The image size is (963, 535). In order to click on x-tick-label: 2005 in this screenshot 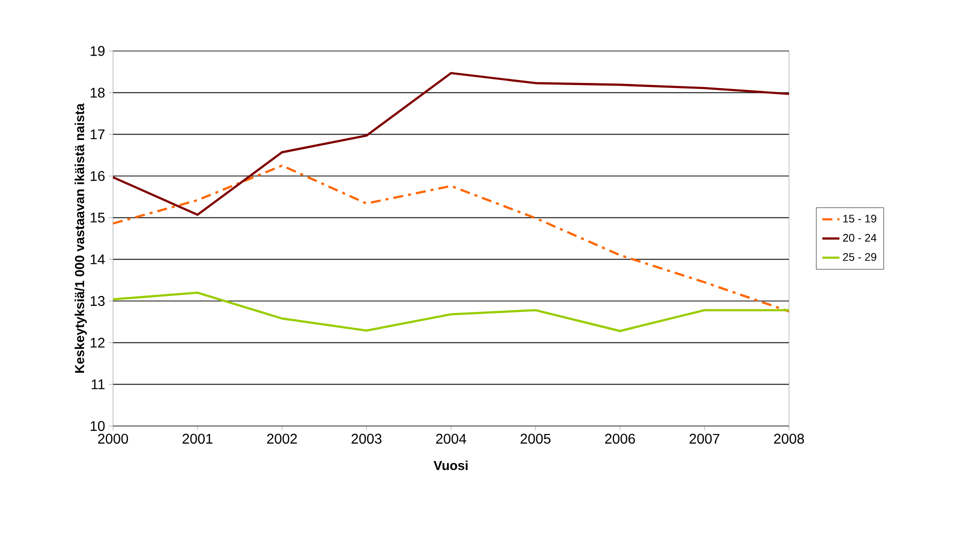, I will do `click(535, 439)`.